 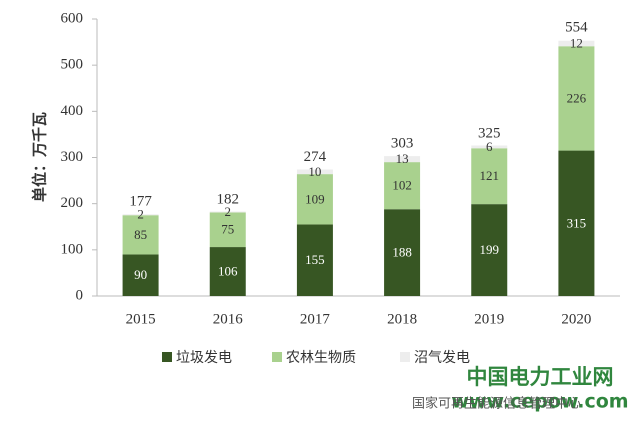 What do you see at coordinates (72, 18) in the screenshot?
I see `y-tick-label: 600` at bounding box center [72, 18].